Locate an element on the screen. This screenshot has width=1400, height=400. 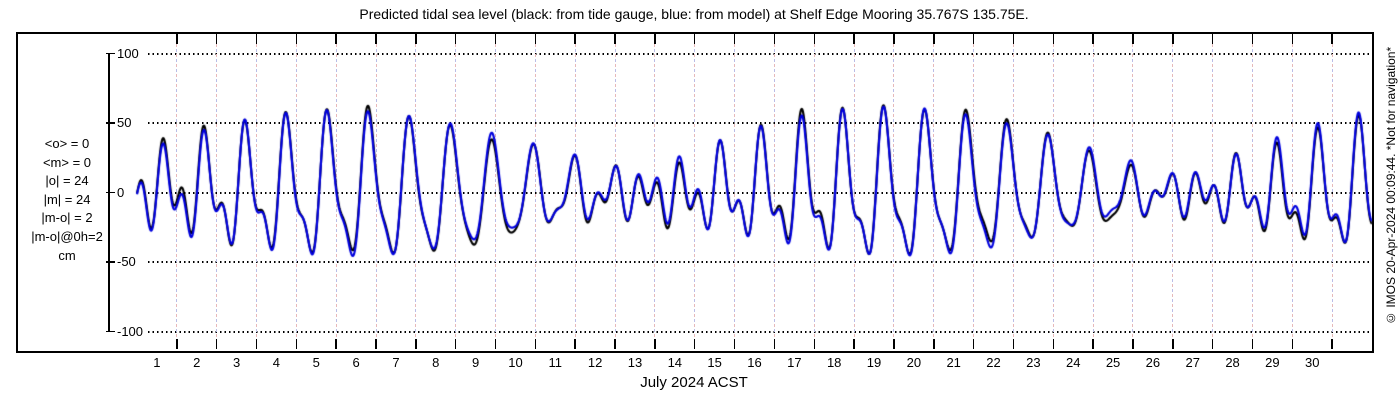
y-tick-label: 100 is located at coordinates (128, 53).